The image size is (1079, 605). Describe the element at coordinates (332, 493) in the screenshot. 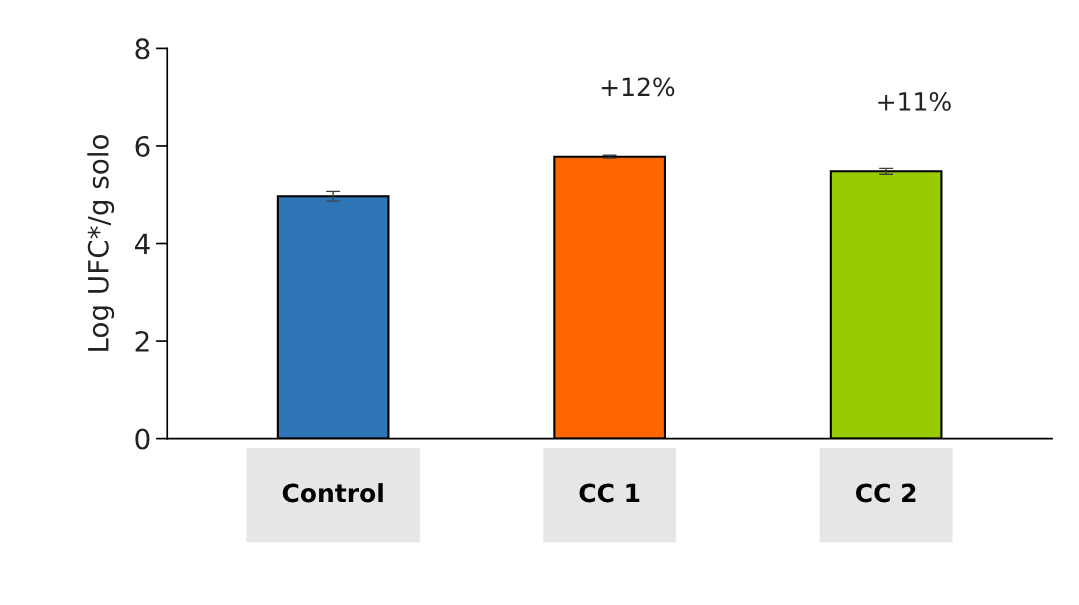

I see `x-tick-label: Control` at that location.